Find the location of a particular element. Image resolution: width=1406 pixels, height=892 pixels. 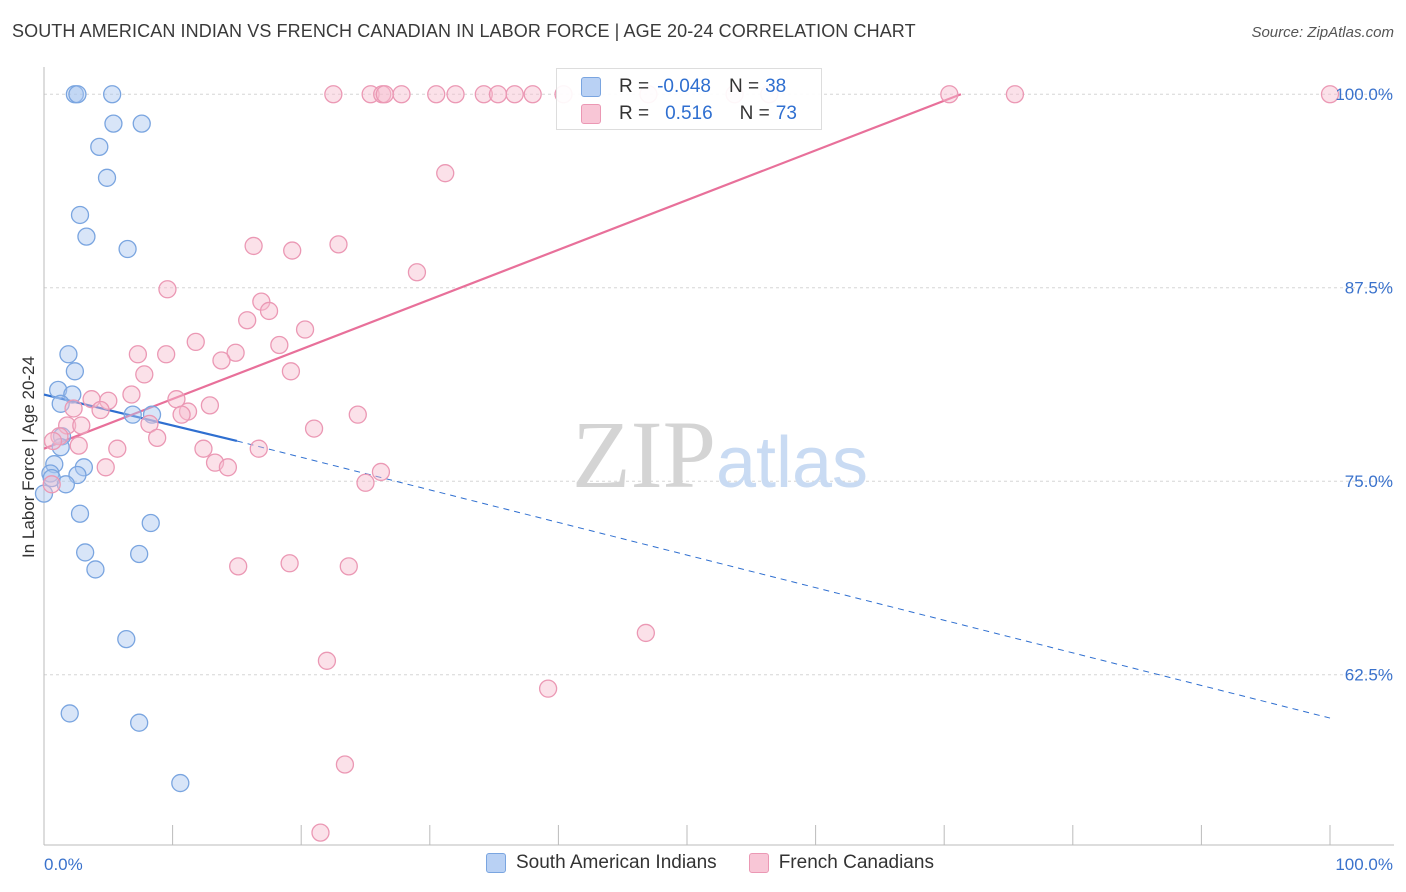

legend-item-french-canadians: French Canadians is located at coordinates (841, 863).